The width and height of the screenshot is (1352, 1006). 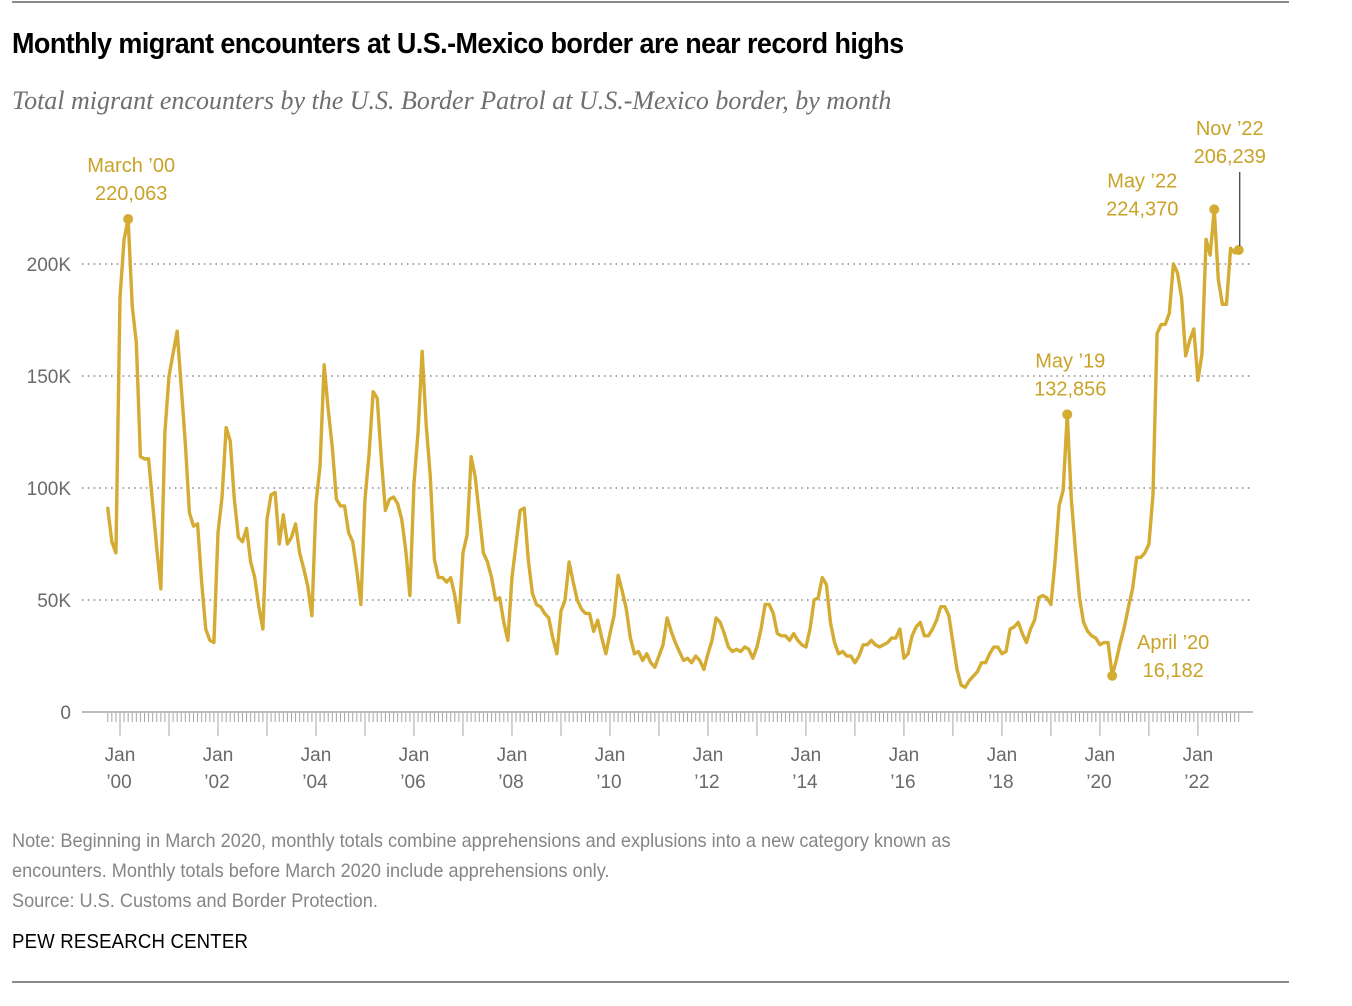 I want to click on y-tick-label: 100K, so click(x=49, y=489).